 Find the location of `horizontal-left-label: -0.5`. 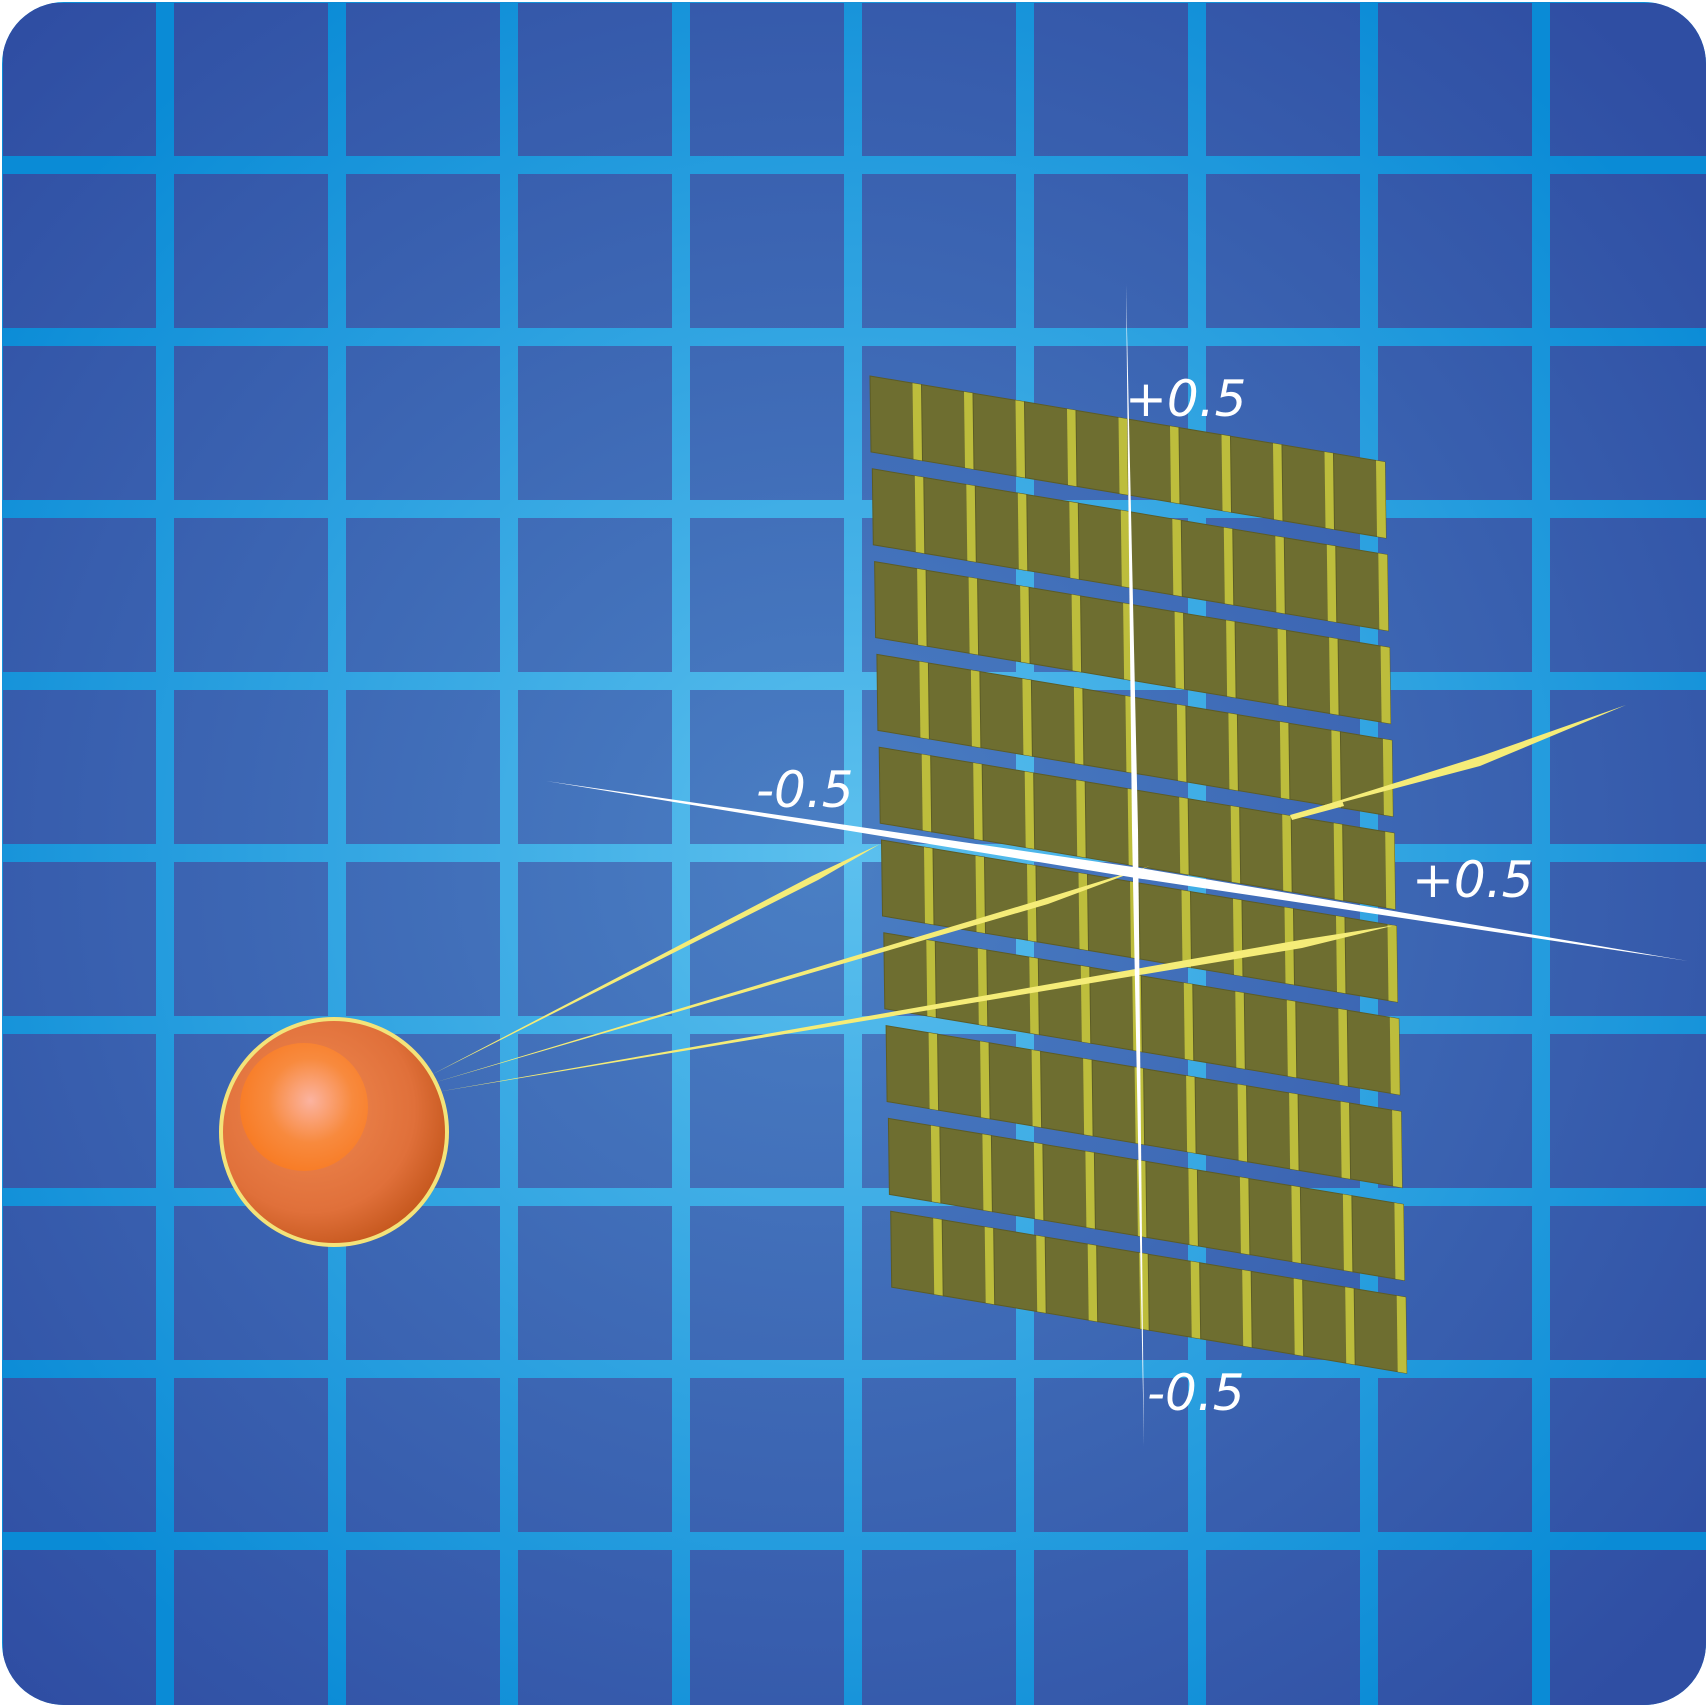

horizontal-left-label: -0.5 is located at coordinates (805, 790).